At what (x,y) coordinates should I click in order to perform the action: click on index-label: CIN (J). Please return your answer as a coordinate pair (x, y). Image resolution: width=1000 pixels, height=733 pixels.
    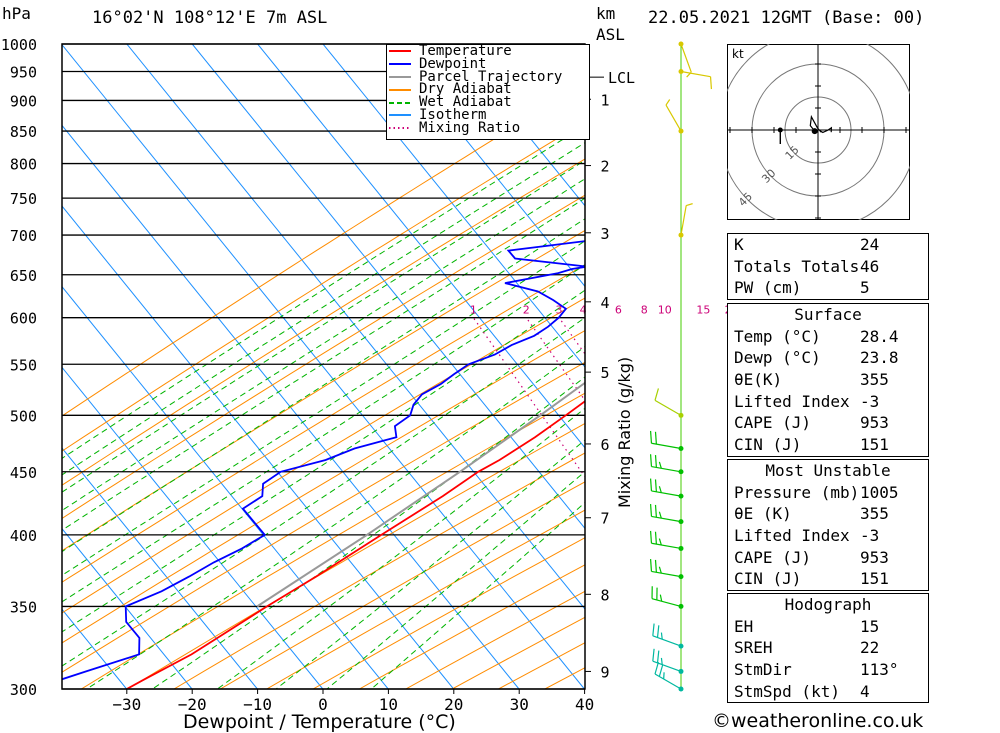
    Looking at the image, I should click on (768, 445).